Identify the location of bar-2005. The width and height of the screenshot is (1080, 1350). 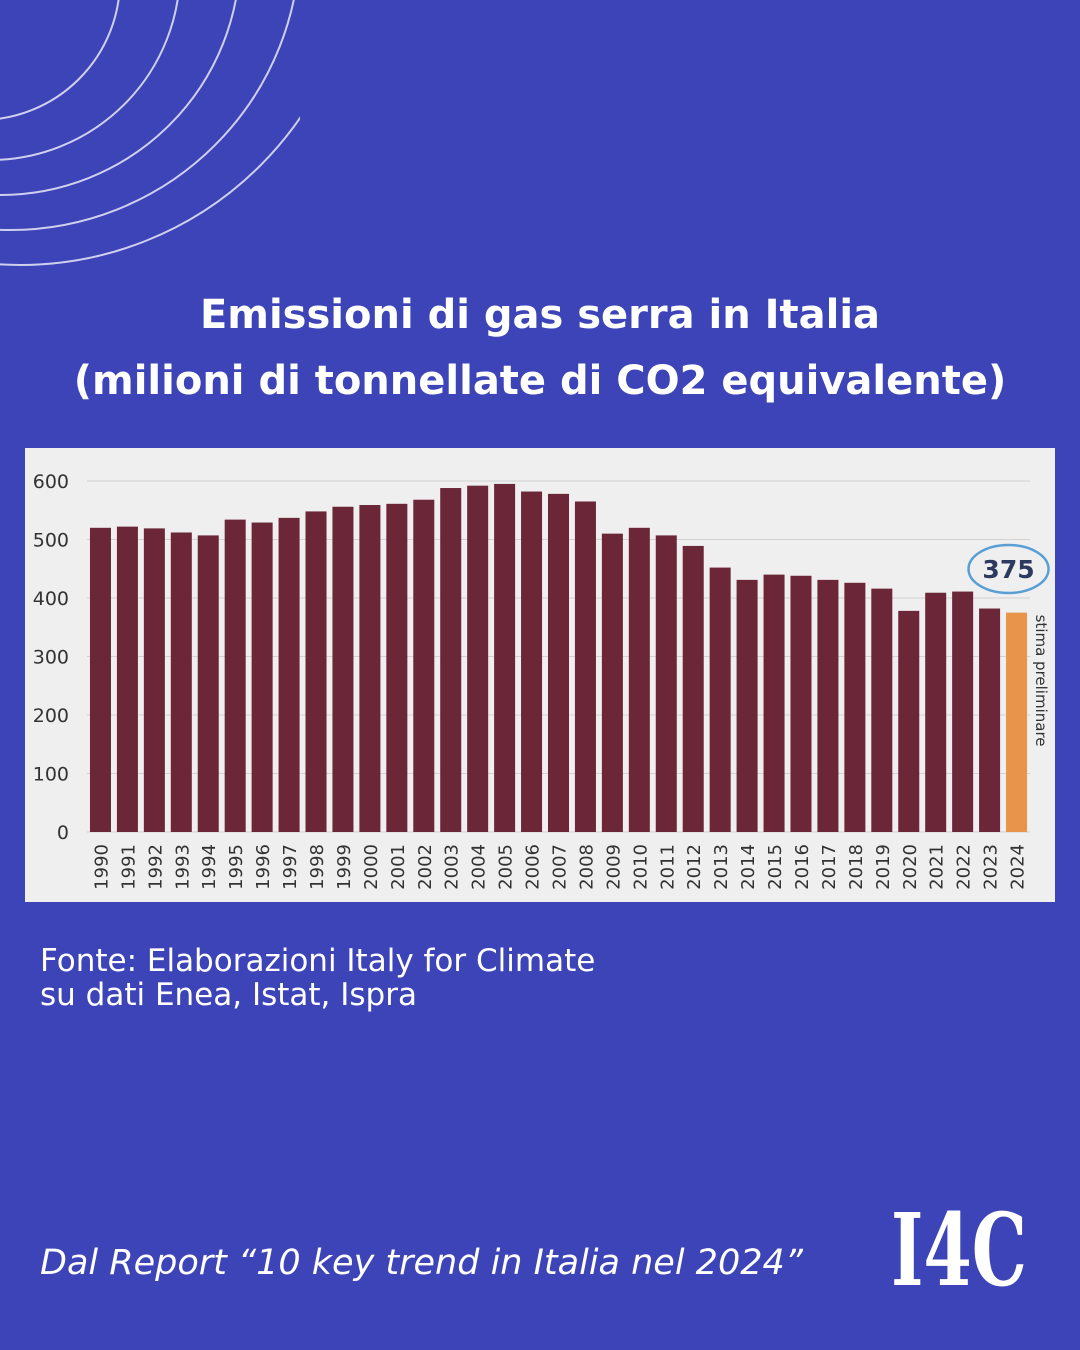
(505, 657).